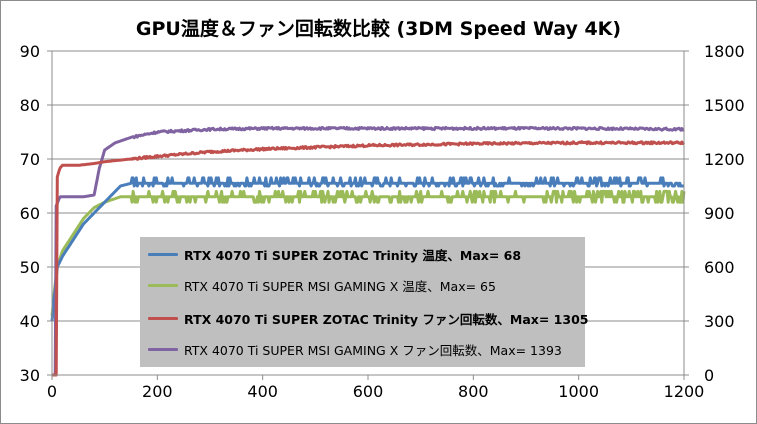 The image size is (757, 424). Describe the element at coordinates (163, 285) in the screenshot. I see `legend-swatch-msi-temp` at that location.